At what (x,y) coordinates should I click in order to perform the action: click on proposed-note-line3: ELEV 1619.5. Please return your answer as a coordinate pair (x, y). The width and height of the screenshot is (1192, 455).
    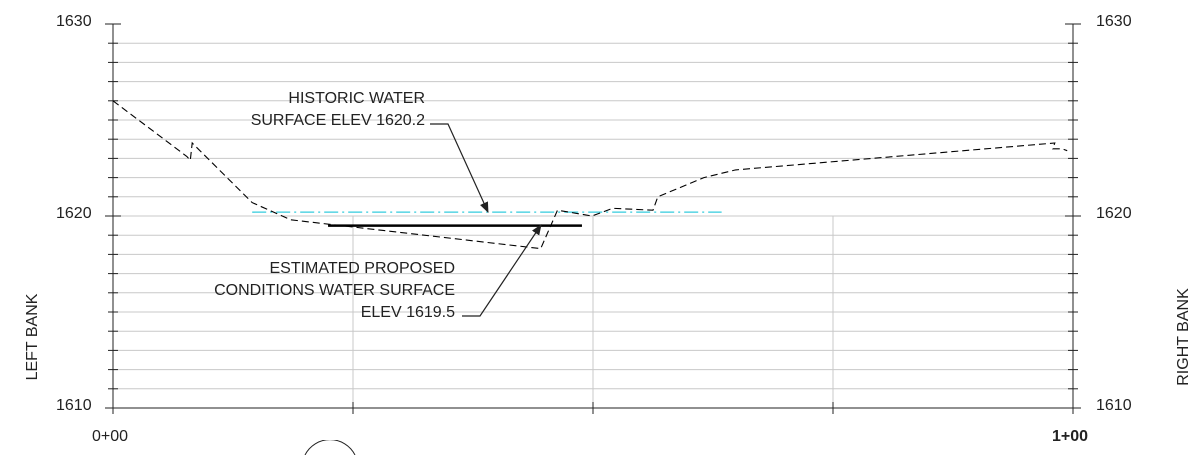
    Looking at the image, I should click on (407, 312).